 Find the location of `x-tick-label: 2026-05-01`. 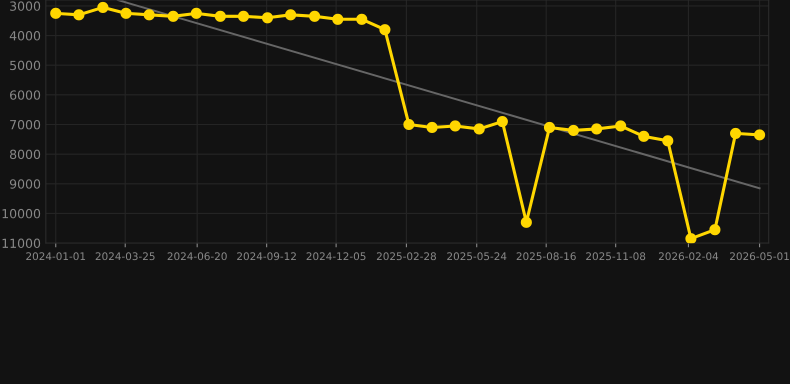

x-tick-label: 2026-05-01 is located at coordinates (759, 256).